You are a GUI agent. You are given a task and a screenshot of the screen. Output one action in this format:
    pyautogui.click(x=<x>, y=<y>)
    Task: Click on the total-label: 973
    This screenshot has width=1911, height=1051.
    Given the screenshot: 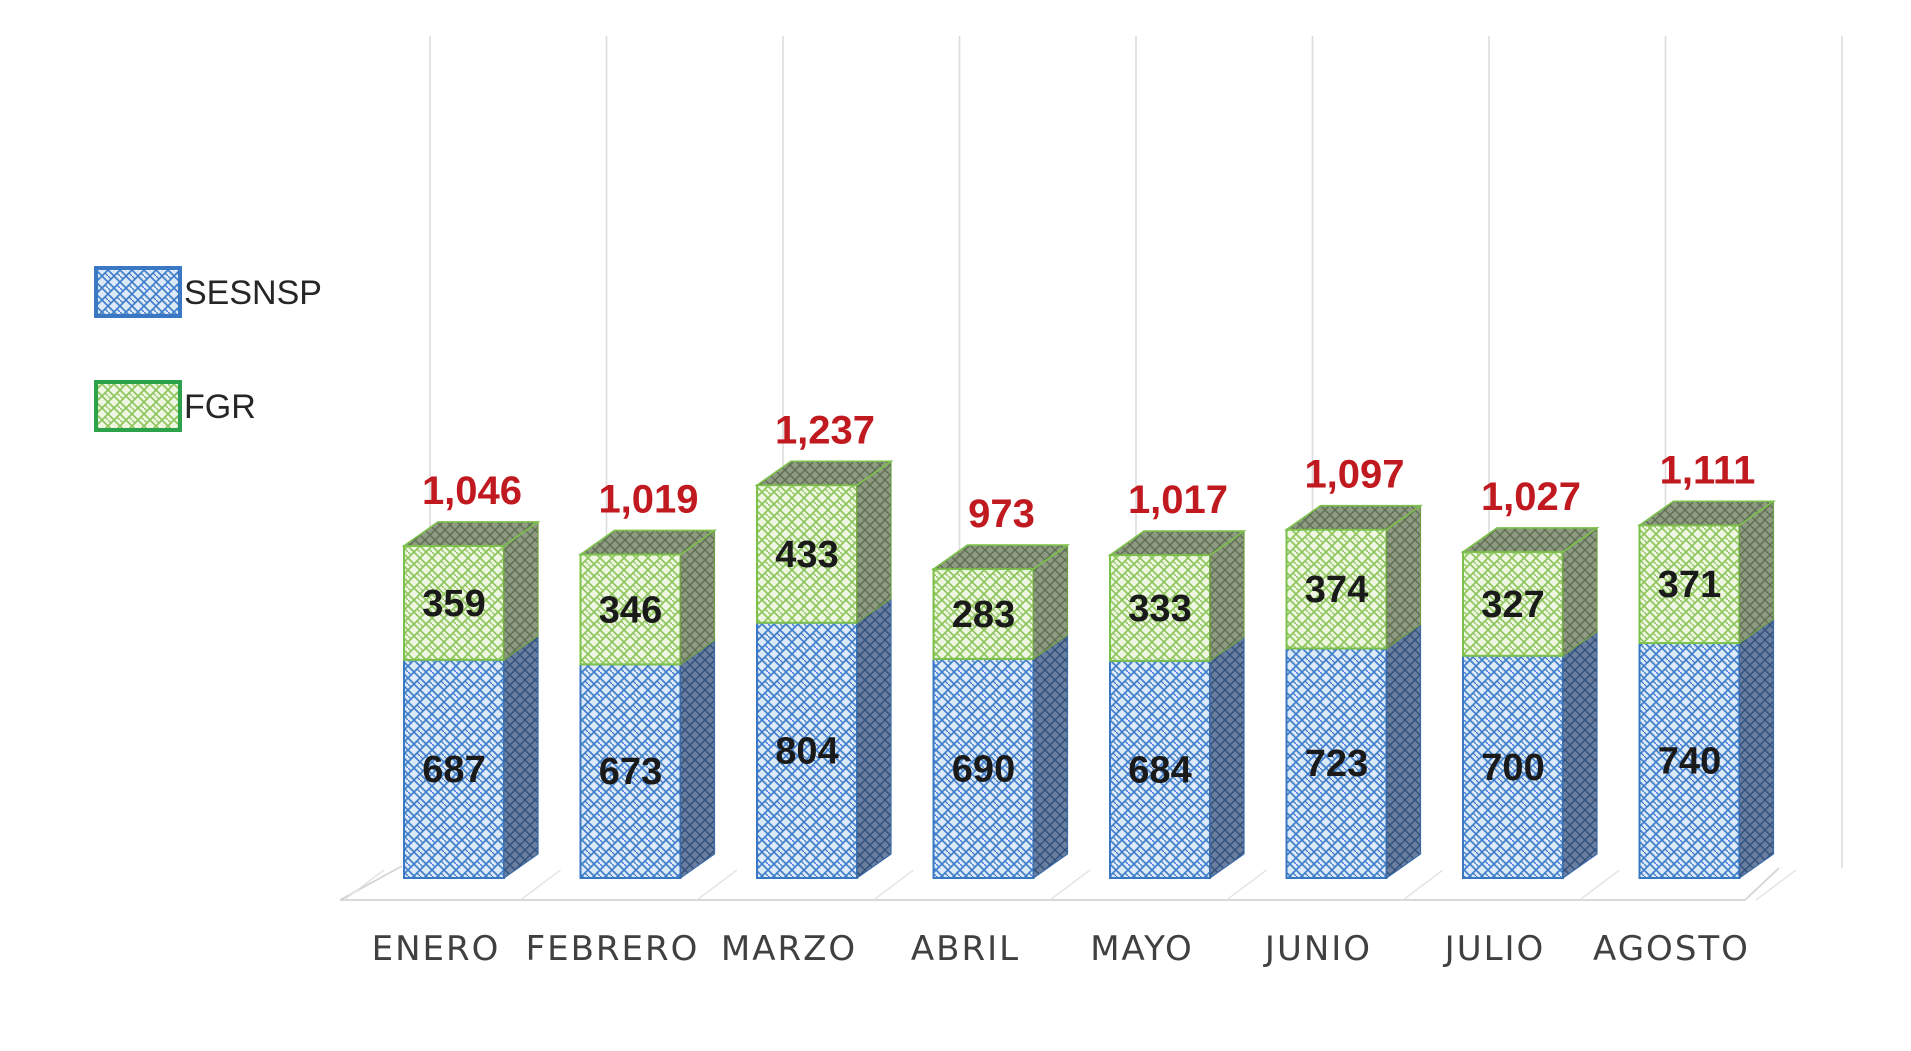 What is the action you would take?
    pyautogui.click(x=1001, y=514)
    